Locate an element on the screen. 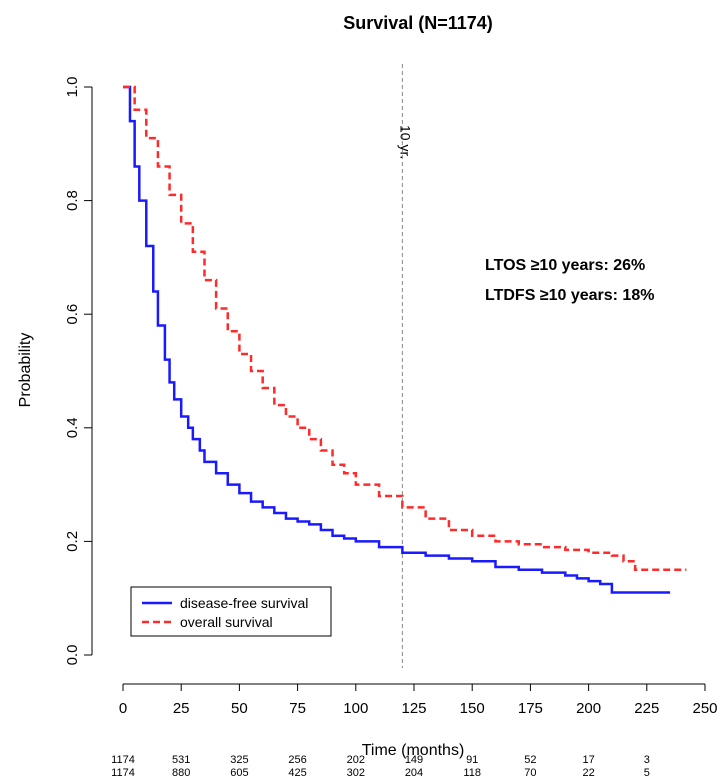  risk-table-count: 204 is located at coordinates (414, 773).